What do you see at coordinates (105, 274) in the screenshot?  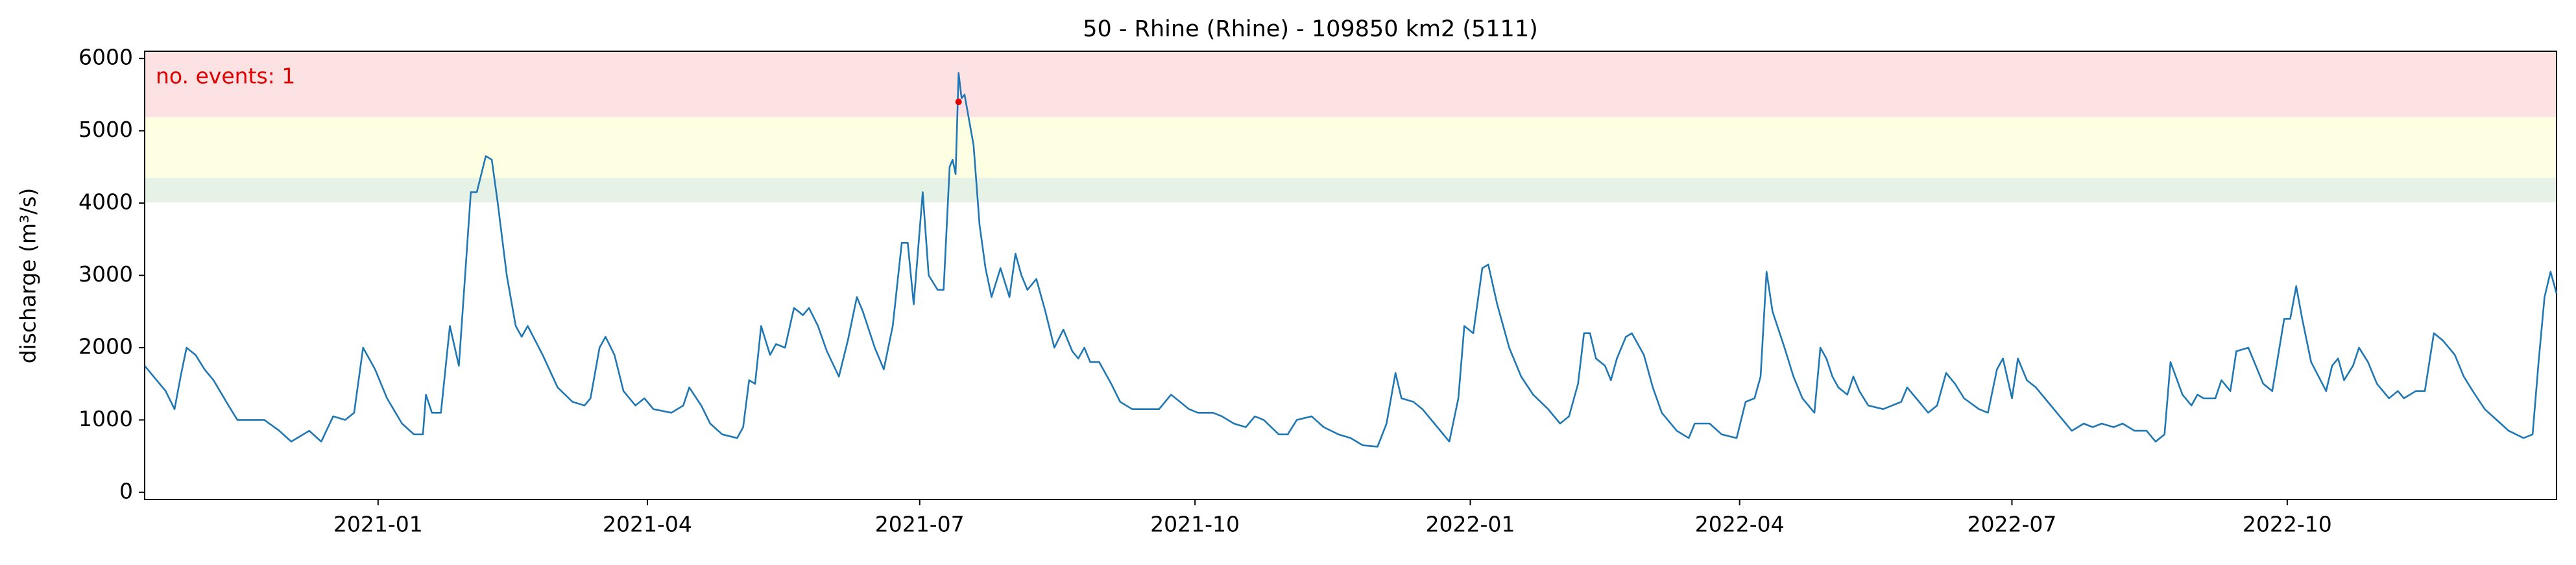 I see `y-tick-label: 3000` at bounding box center [105, 274].